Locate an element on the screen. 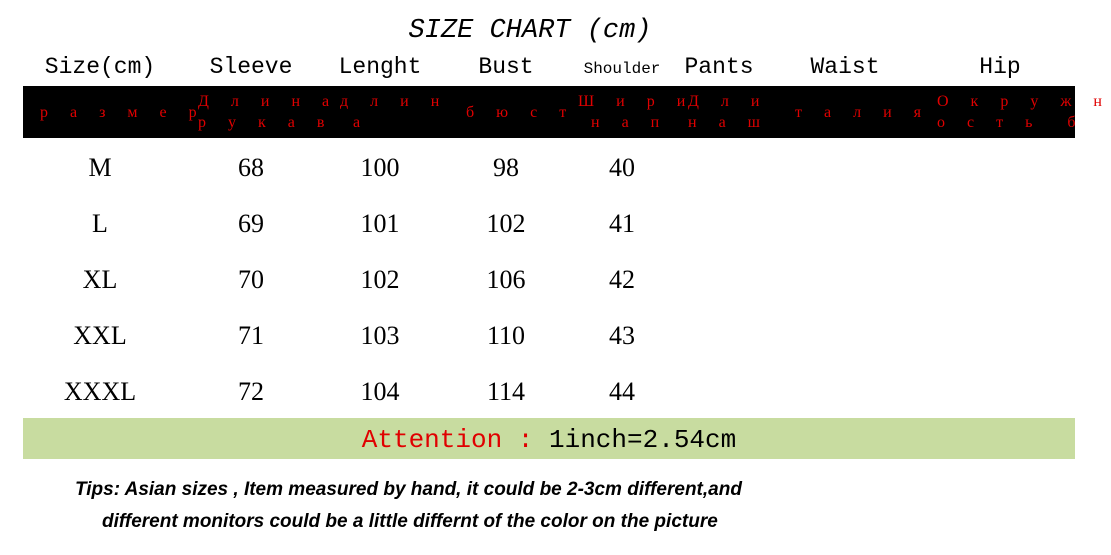 This screenshot has width=1111, height=555. attention-bar: Attention : 1inch=2.54cm is located at coordinates (549, 438).